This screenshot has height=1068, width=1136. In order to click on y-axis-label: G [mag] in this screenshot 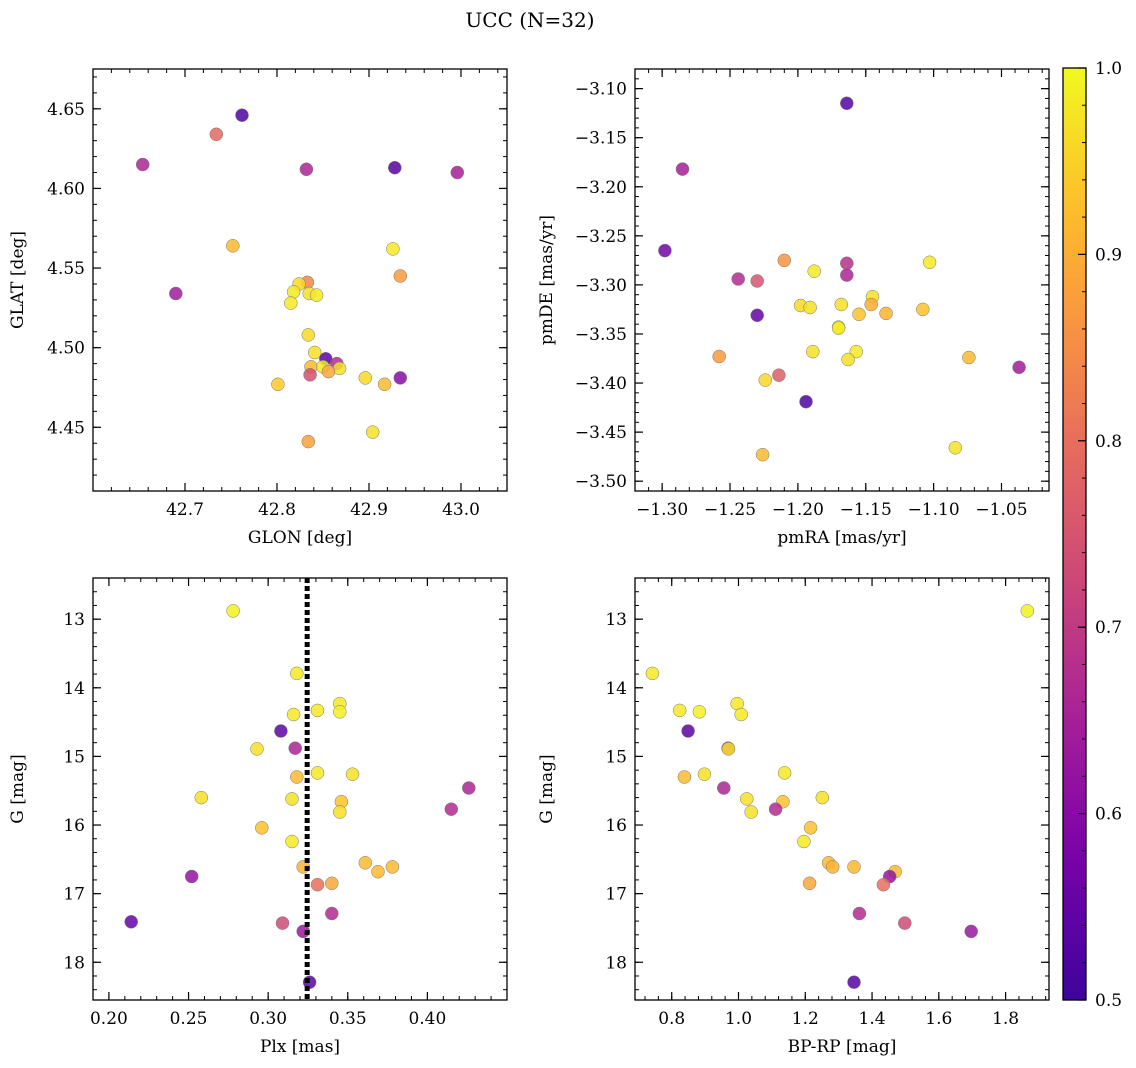, I will do `click(547, 788)`.